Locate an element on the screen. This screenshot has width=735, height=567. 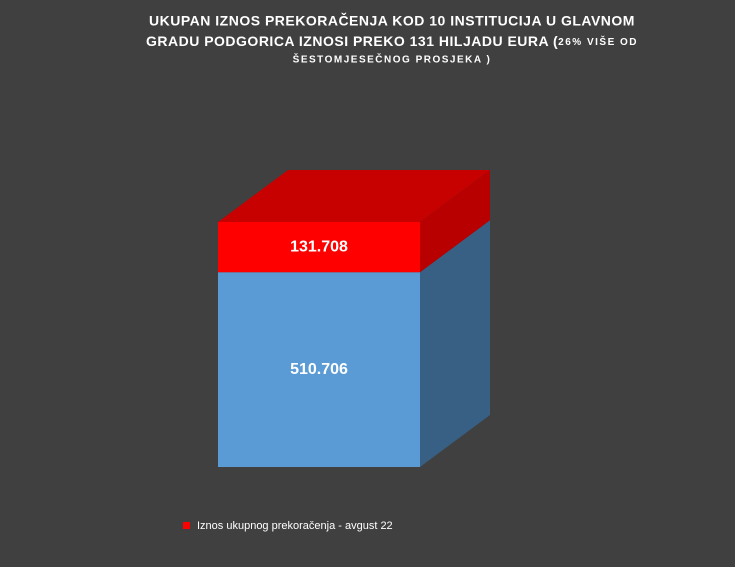
chart-title: ŠESTOMJESEČNOG PROSJEKA ) is located at coordinates (392, 59).